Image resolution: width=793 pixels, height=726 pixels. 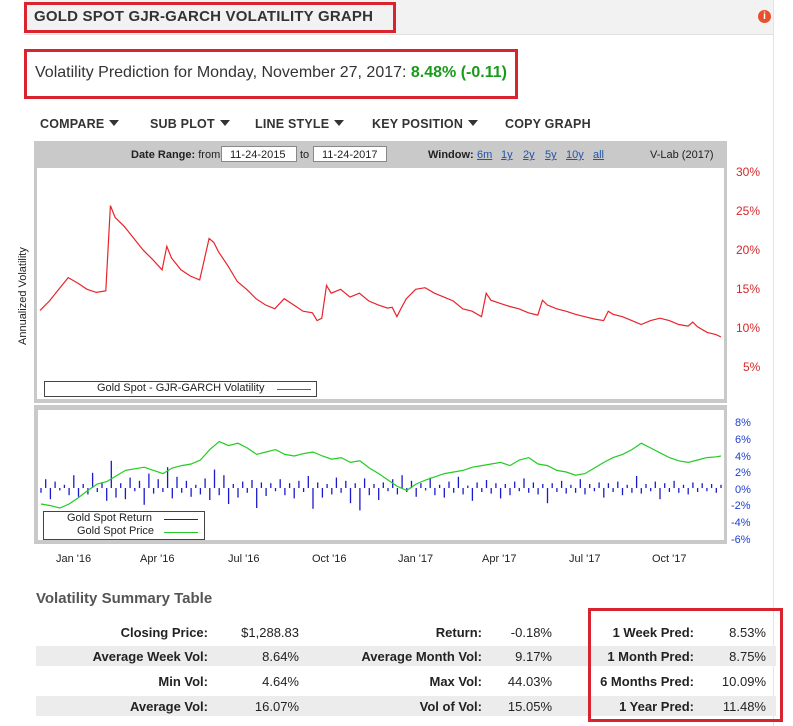 What do you see at coordinates (181, 532) in the screenshot?
I see `legend-price-swatch` at bounding box center [181, 532].